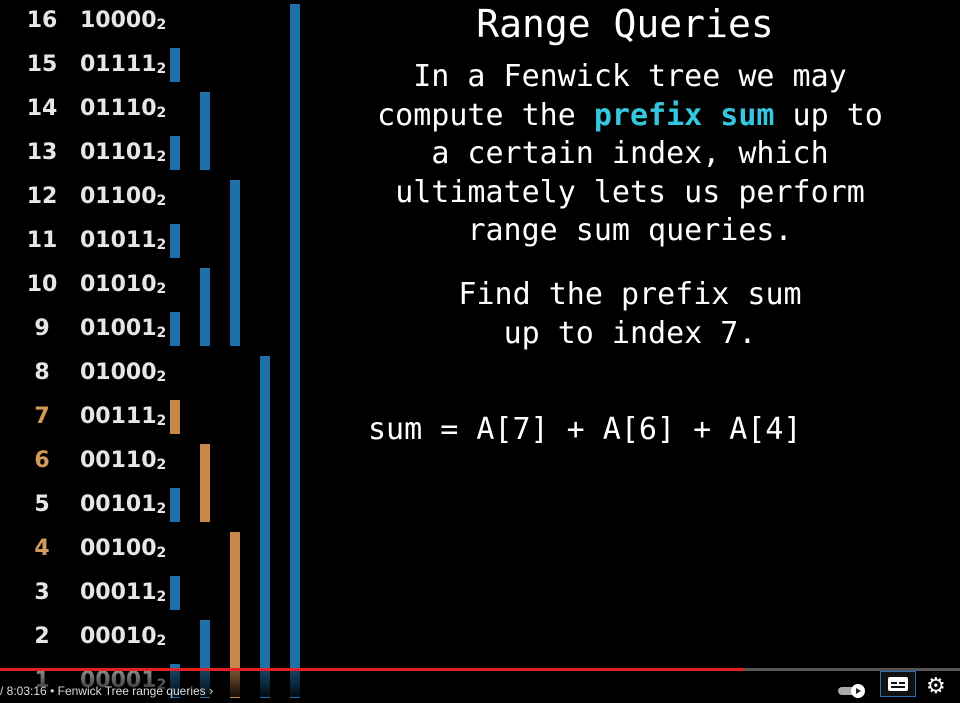  Describe the element at coordinates (630, 314) in the screenshot. I see `task-prompt: Find the prefix sum up to index 7.` at that location.